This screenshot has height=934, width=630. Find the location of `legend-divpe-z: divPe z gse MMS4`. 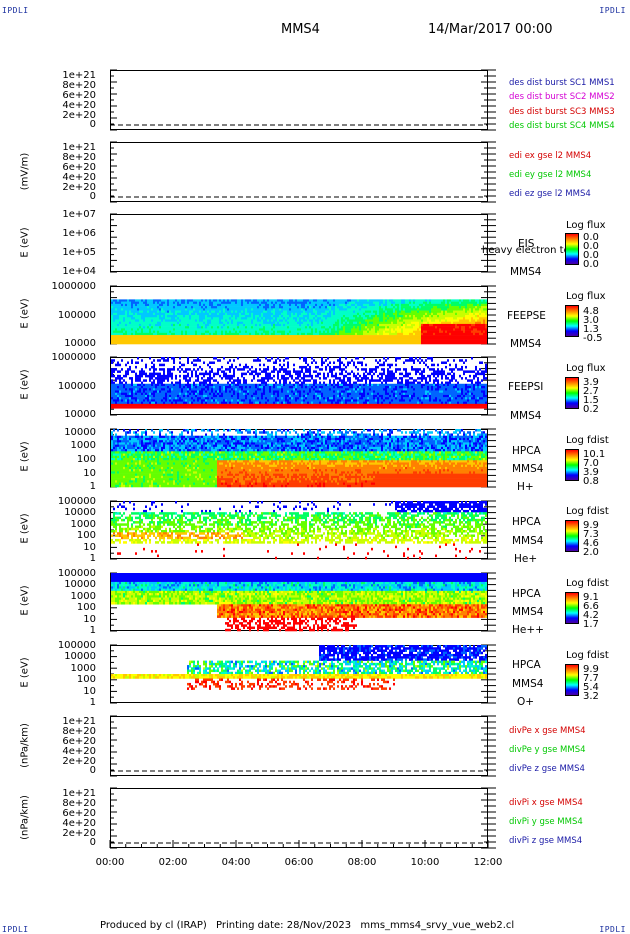

legend-divpe-z: divPe z gse MMS4 is located at coordinates (547, 769).